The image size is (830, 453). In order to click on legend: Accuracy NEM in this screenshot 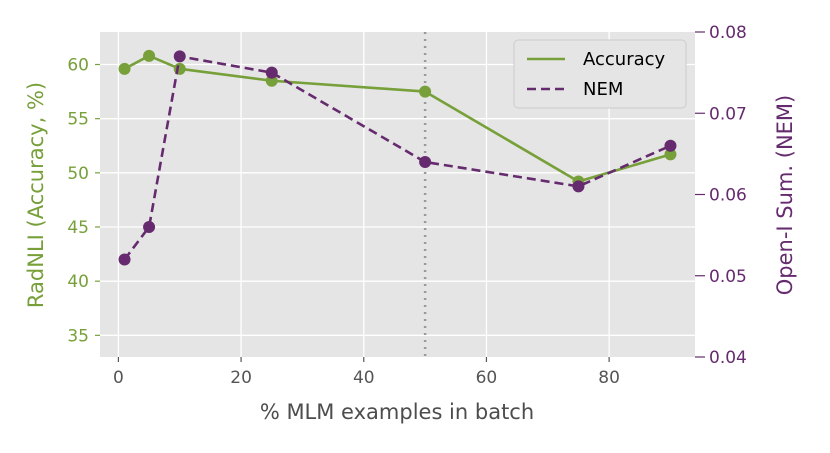, I will do `click(600, 74)`.